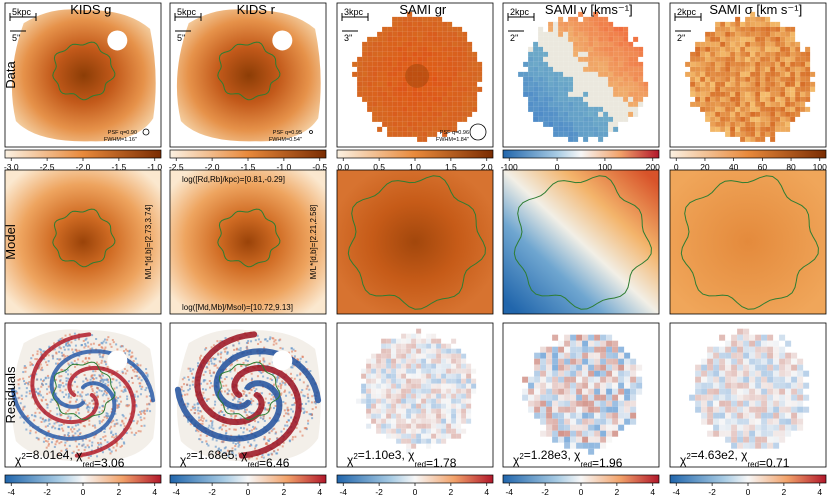 This screenshot has height=498, width=830. Describe the element at coordinates (83, 167) in the screenshot. I see `colorbar-top-1-tick: -2.0` at that location.